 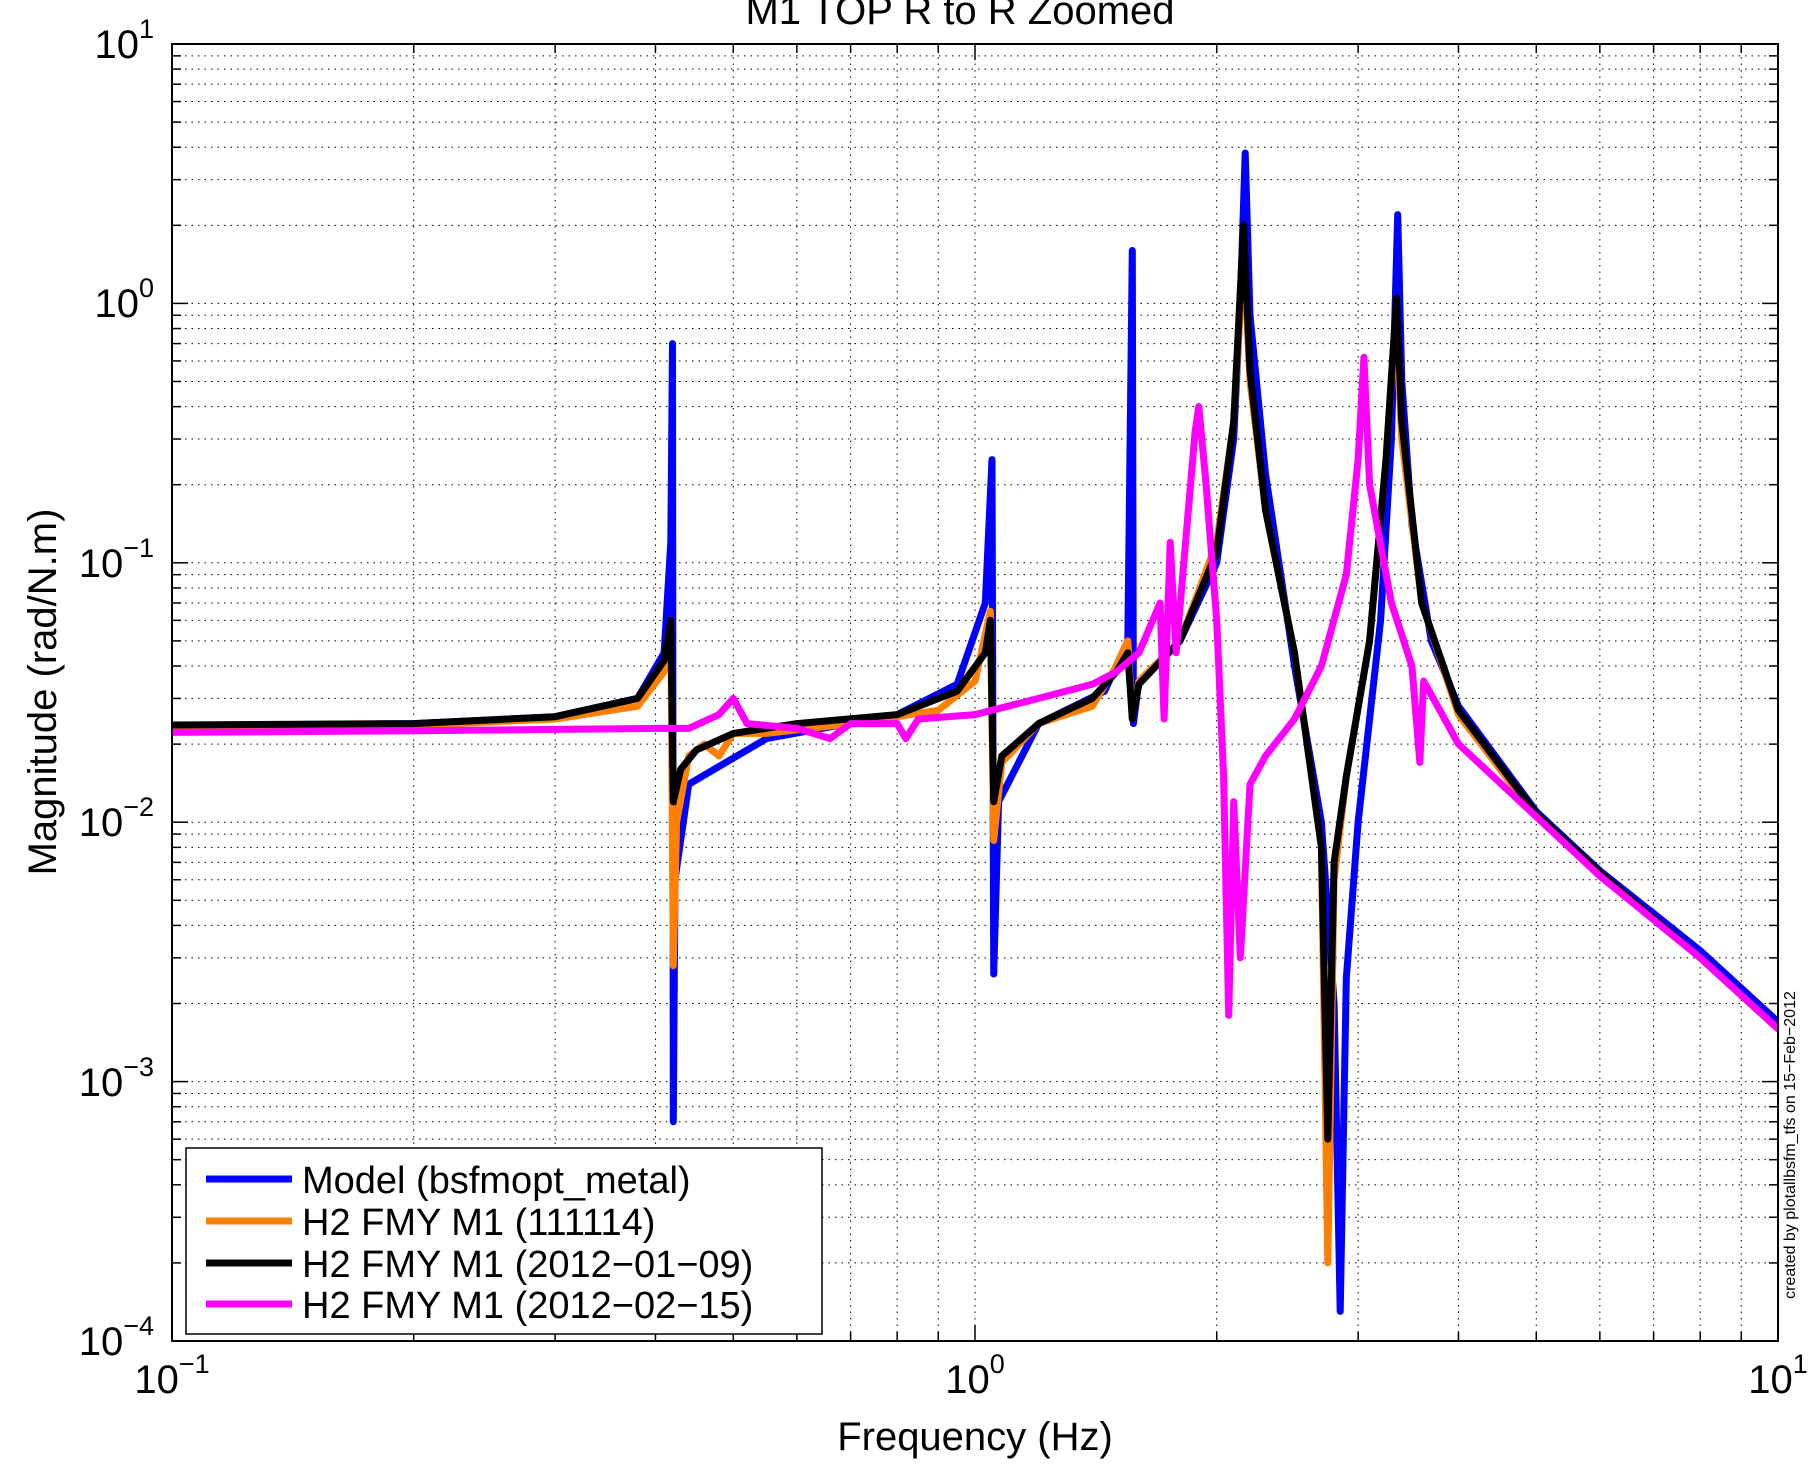 I want to click on legend-label-4: H2 FMY M1 (2012−02−15), so click(x=527, y=1306).